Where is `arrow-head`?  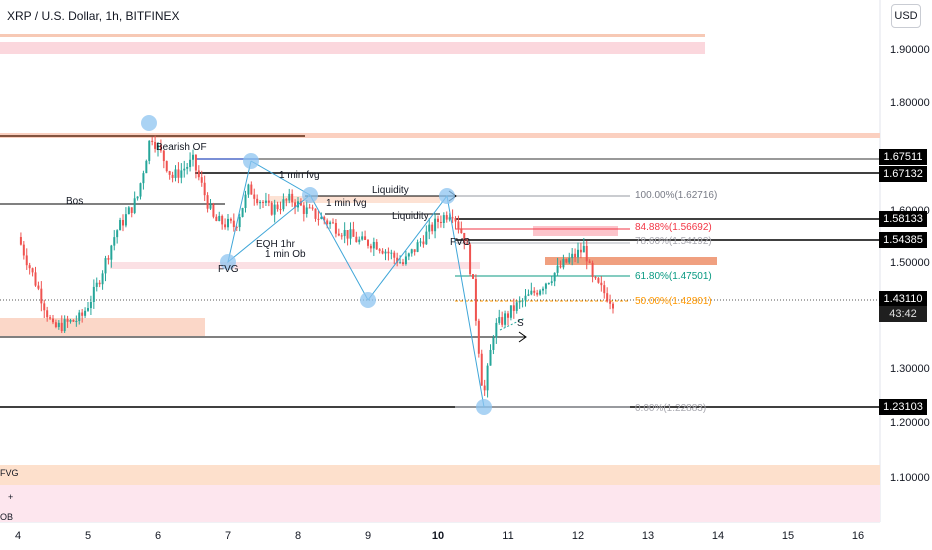
arrow-head is located at coordinates (522, 337).